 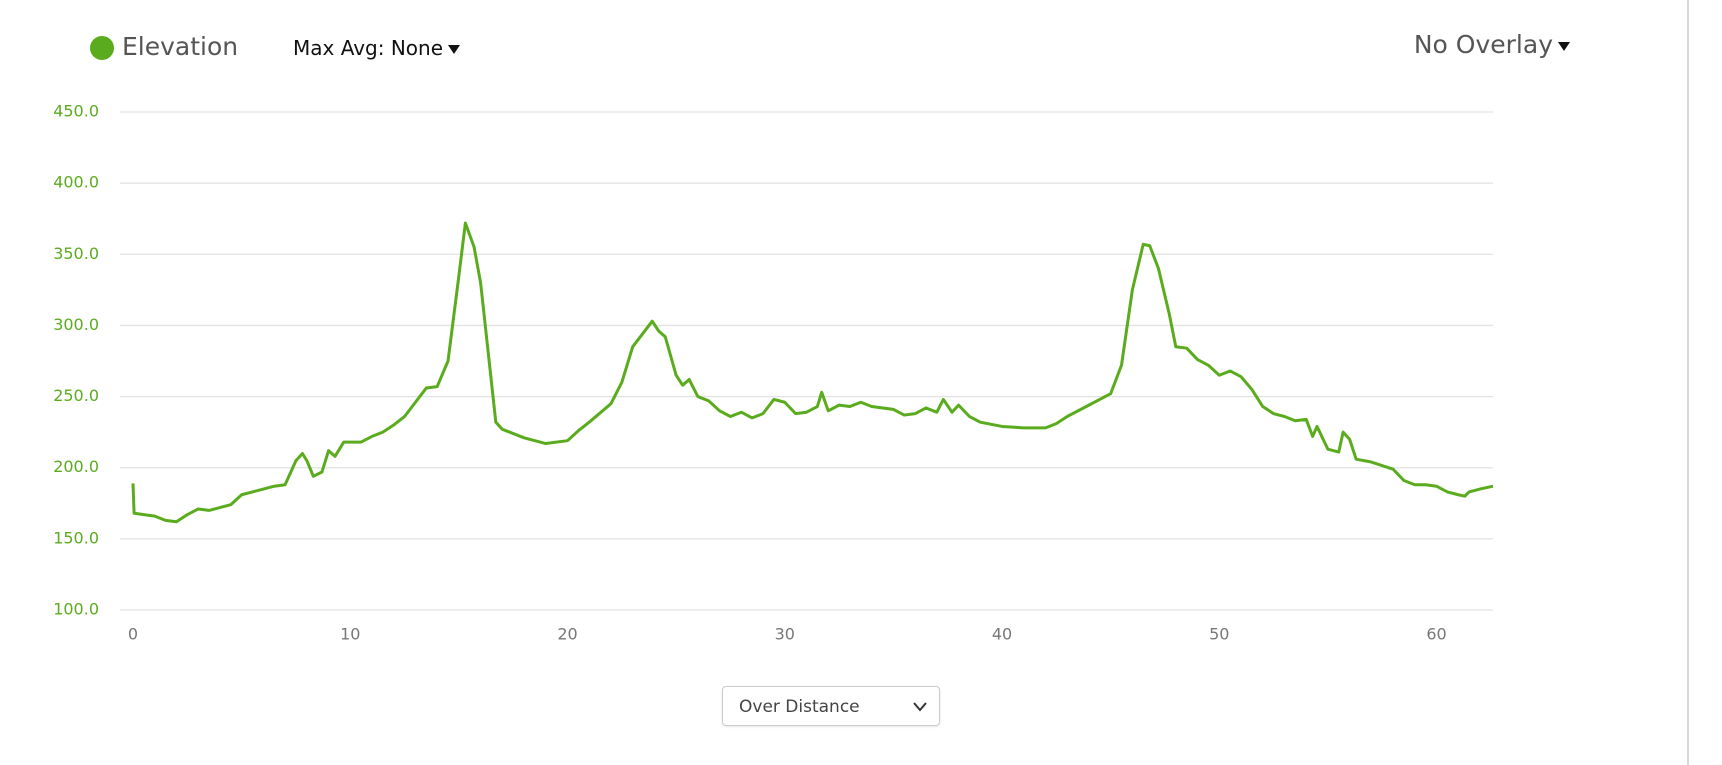 I want to click on x-tick-label: 10, so click(x=350, y=634).